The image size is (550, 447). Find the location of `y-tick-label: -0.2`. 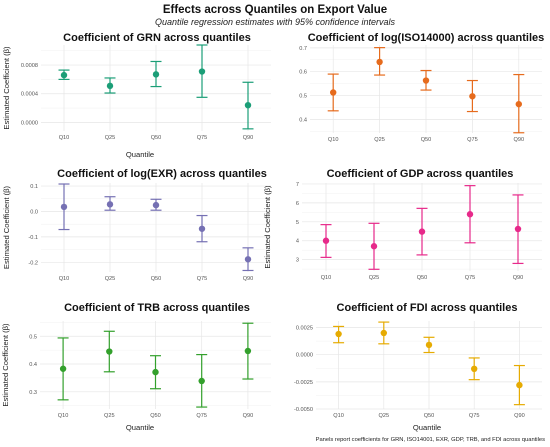

y-tick-label: -0.2 is located at coordinates (33, 263).